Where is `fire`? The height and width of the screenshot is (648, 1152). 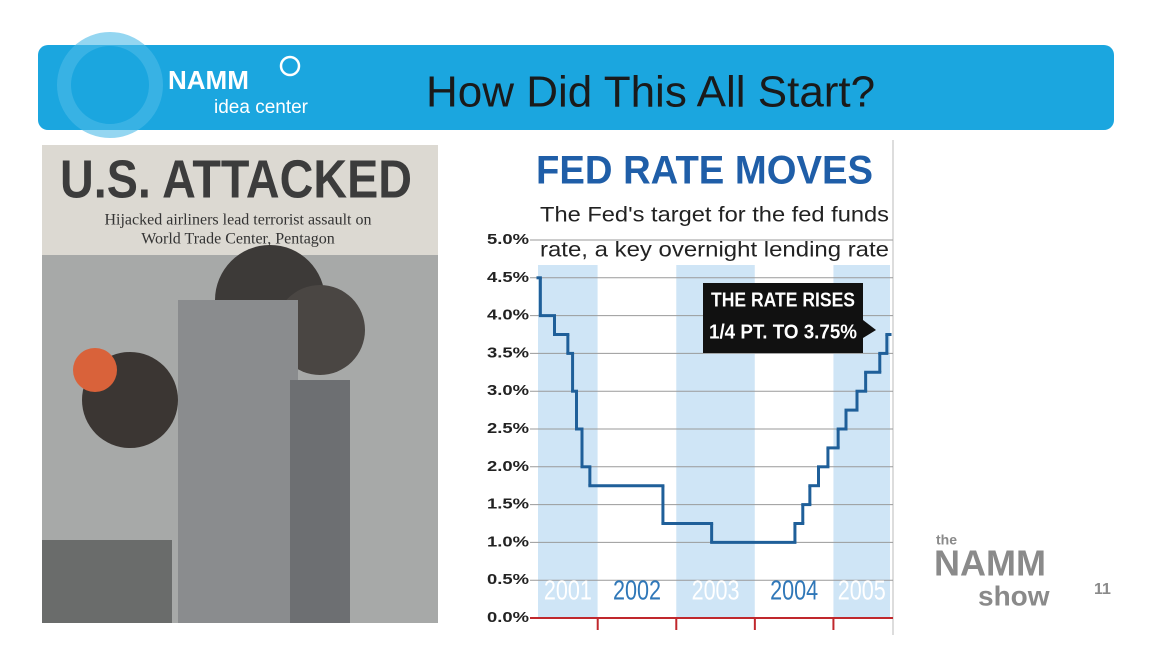
fire is located at coordinates (95, 370).